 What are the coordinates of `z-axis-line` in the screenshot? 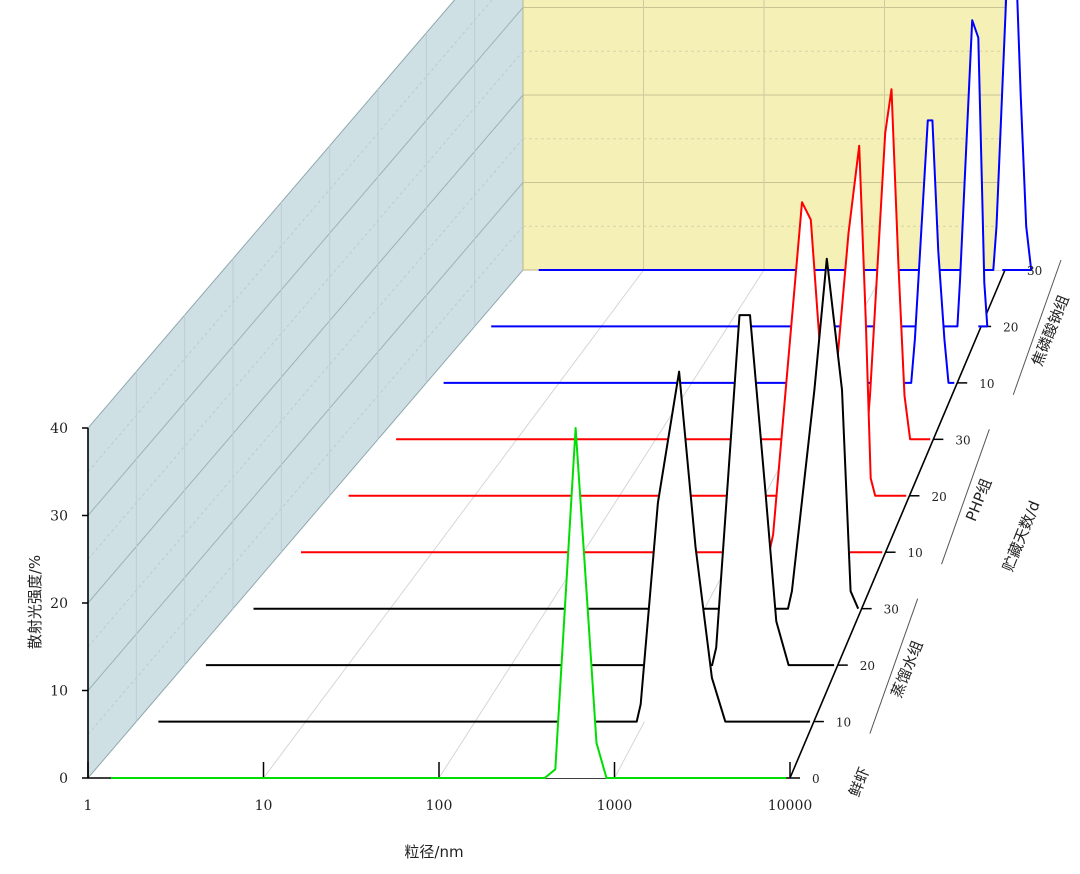 It's located at (897, 524).